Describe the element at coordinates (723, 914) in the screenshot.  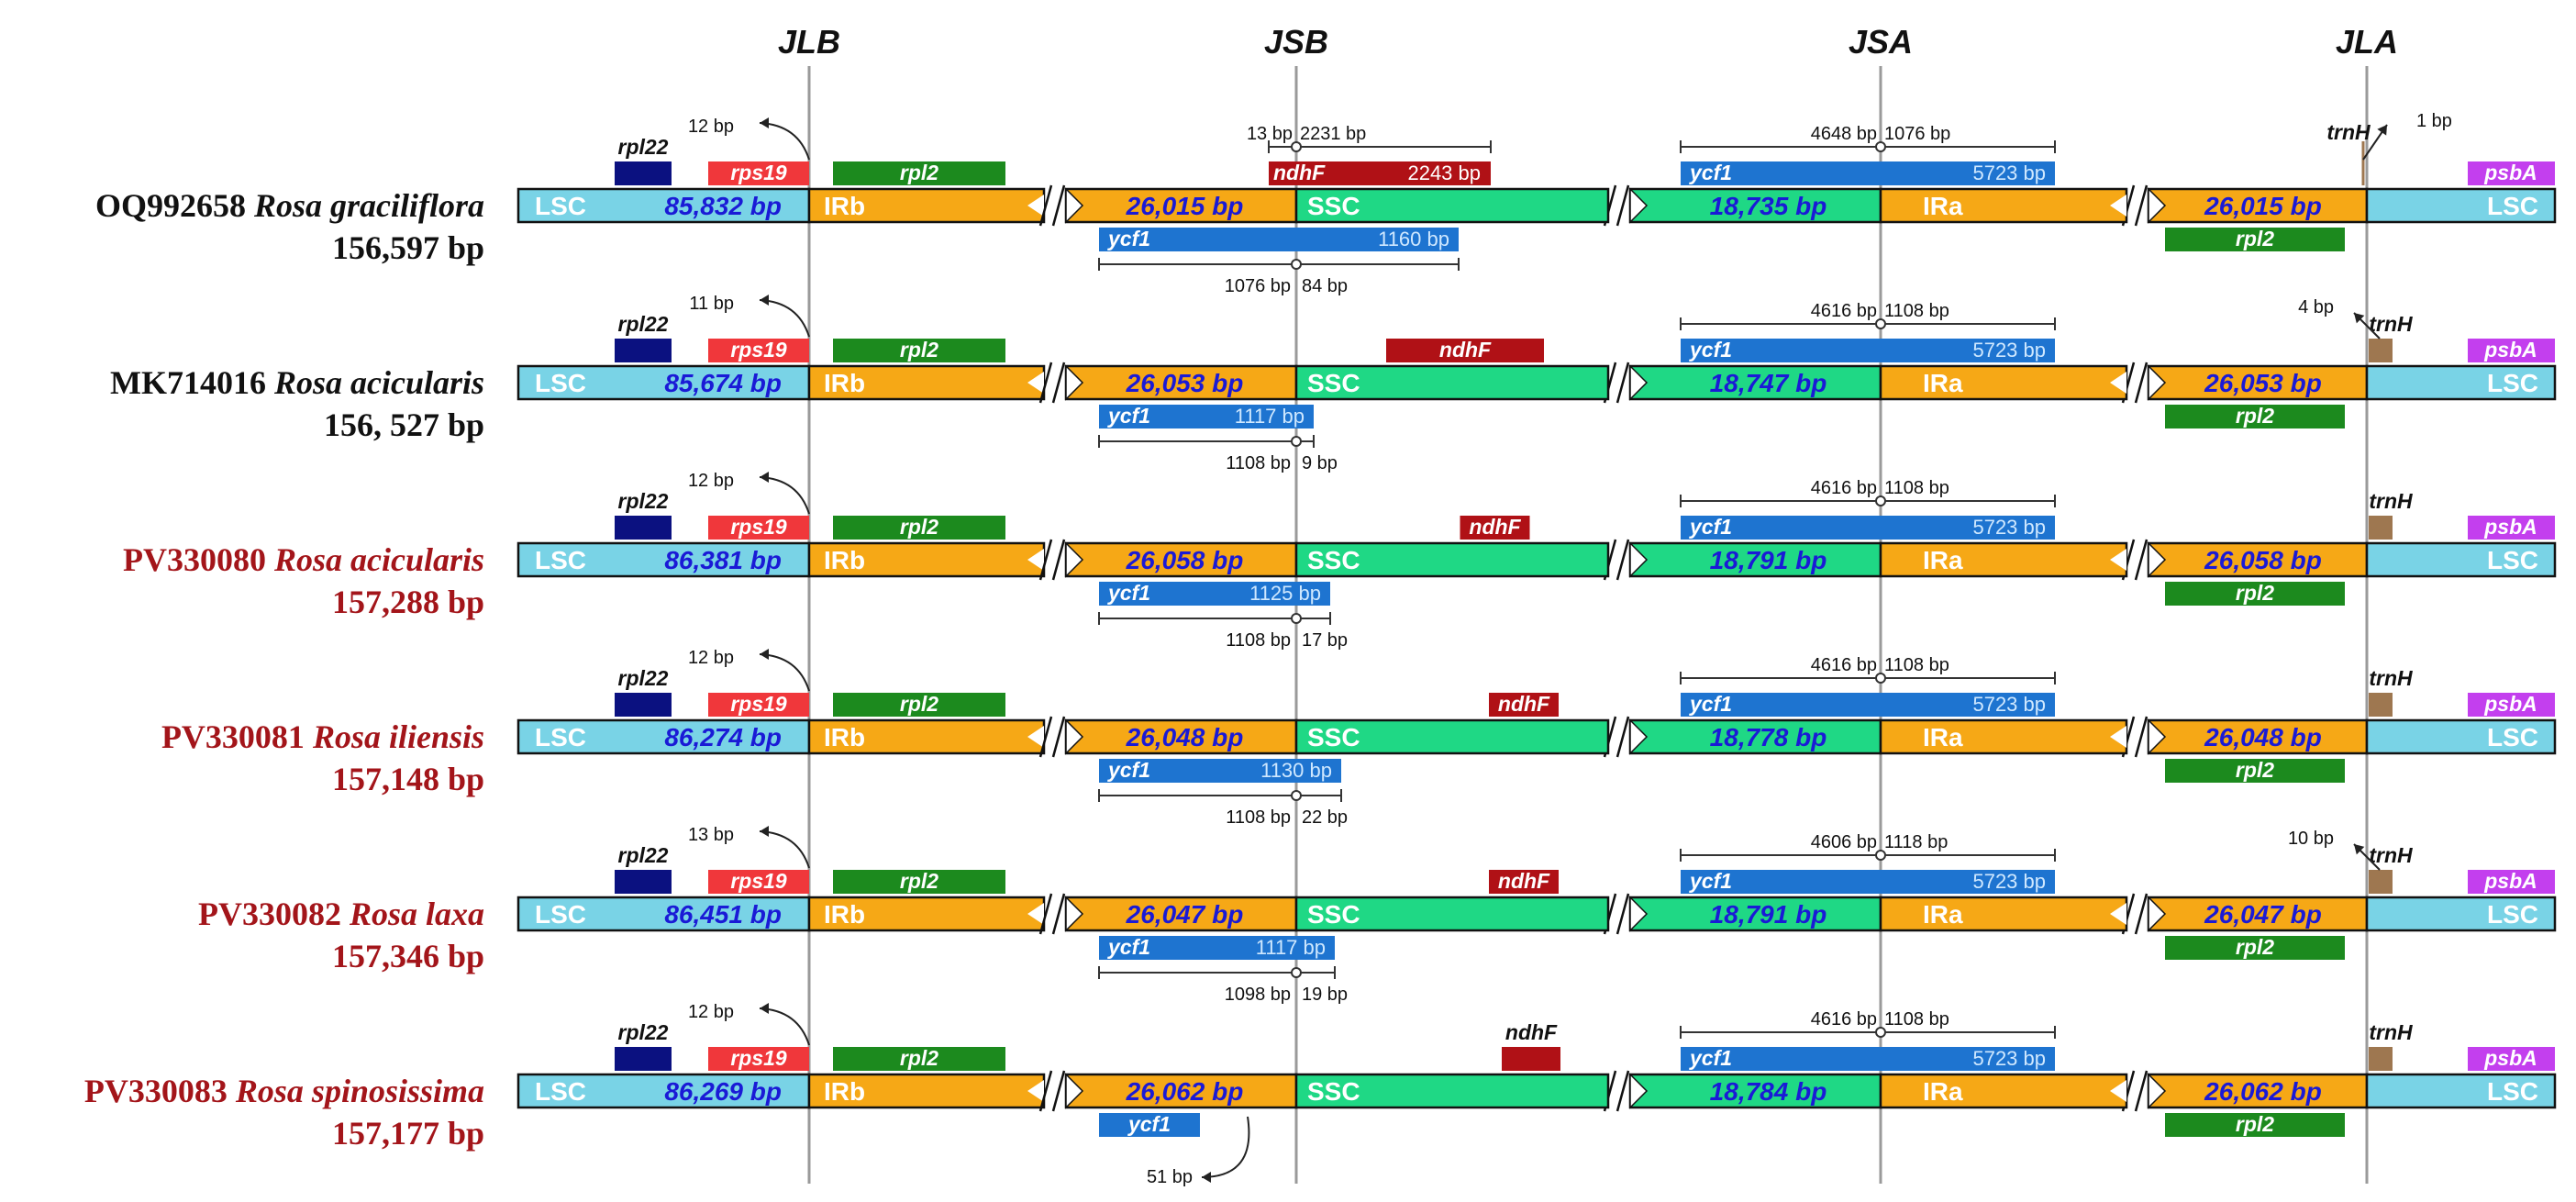
I see `lsc-length: 86,451 bp` at that location.